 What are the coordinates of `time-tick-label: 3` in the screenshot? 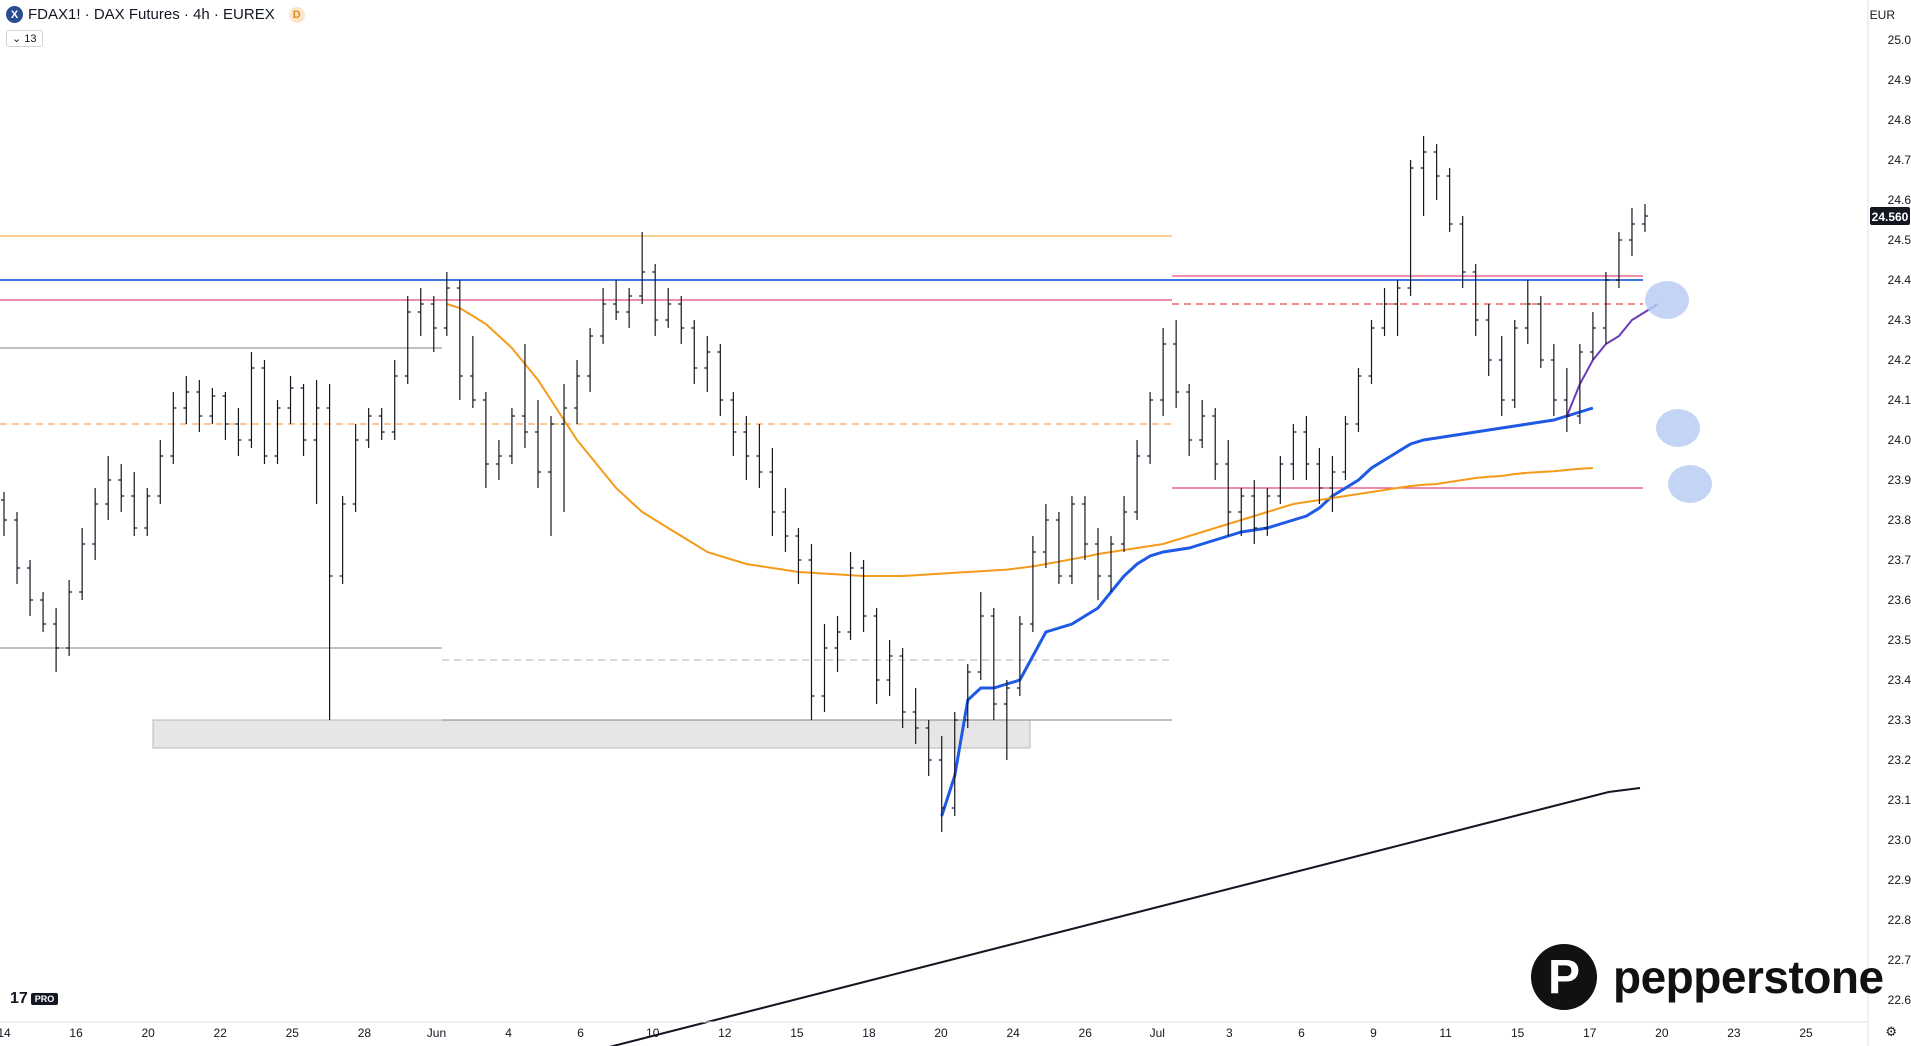 It's located at (1229, 1033).